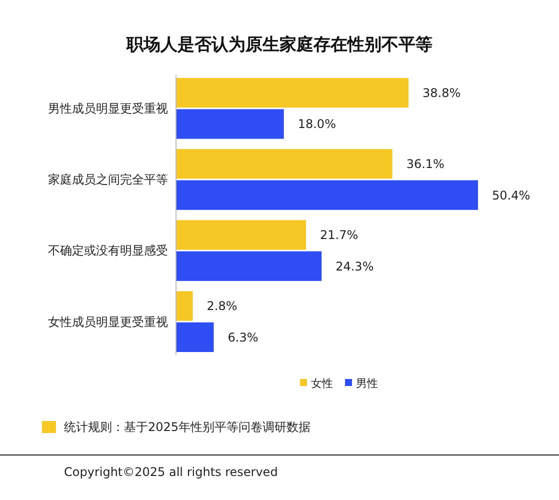  Describe the element at coordinates (322, 383) in the screenshot. I see `legend-label: 女性` at that location.